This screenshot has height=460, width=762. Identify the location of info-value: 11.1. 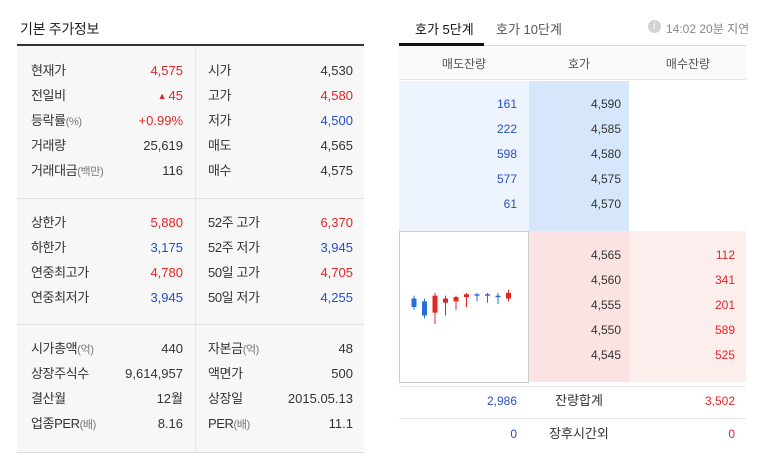
(340, 423).